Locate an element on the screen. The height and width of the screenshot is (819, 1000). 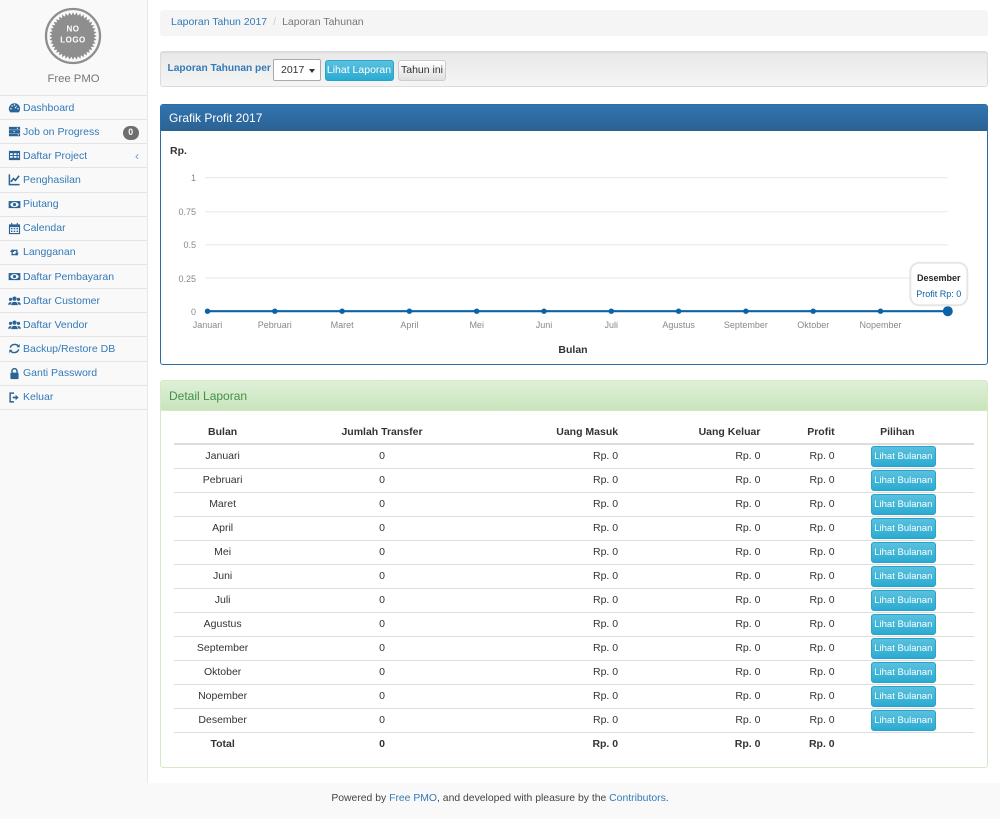
svg-text: Oktober is located at coordinates (813, 325).